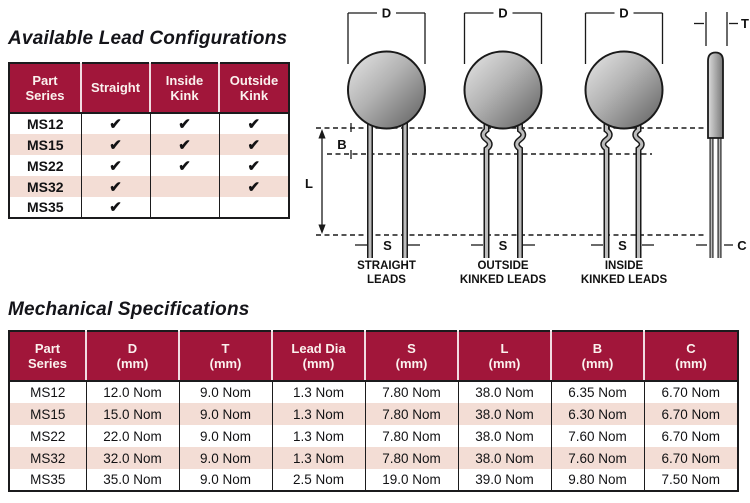 Image resolution: width=750 pixels, height=503 pixels. I want to click on straight-leads-figure, so click(386, 154).